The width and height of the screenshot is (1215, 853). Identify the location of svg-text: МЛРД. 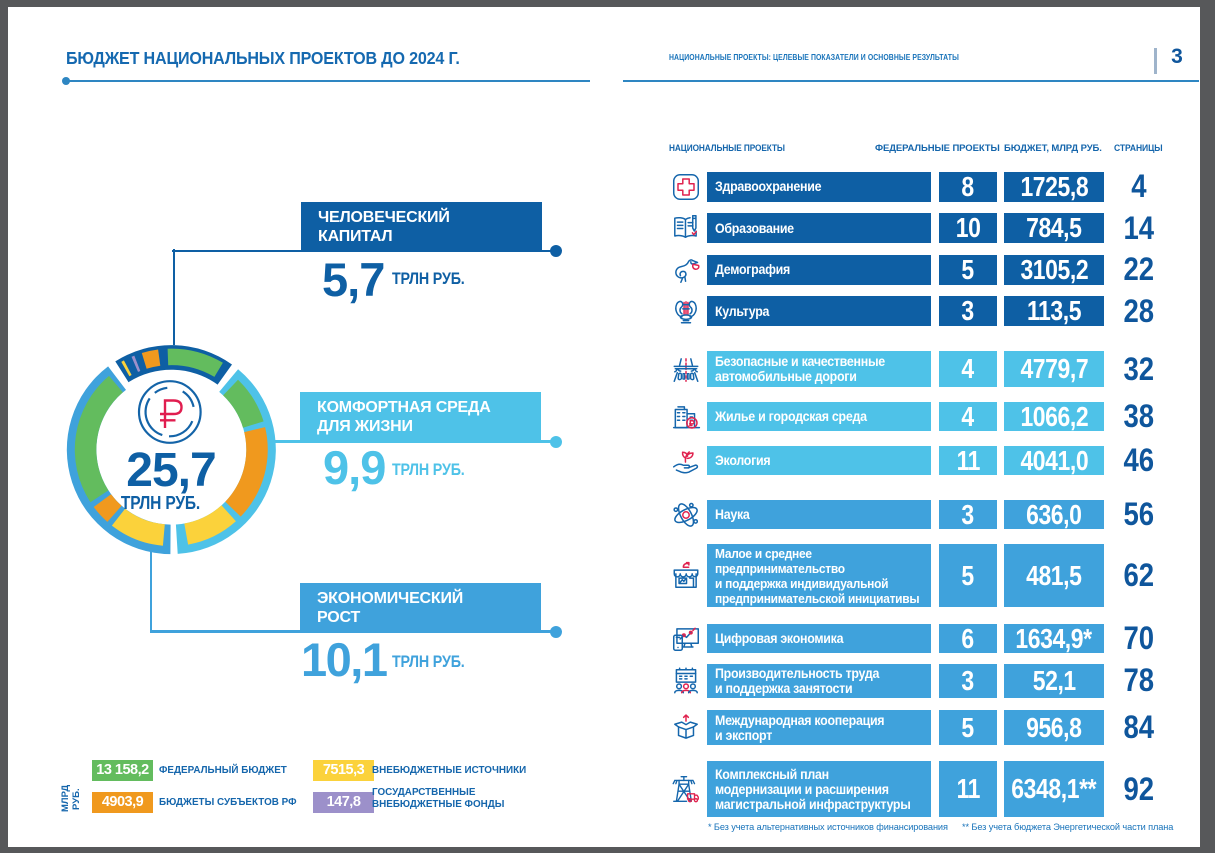
(65, 798).